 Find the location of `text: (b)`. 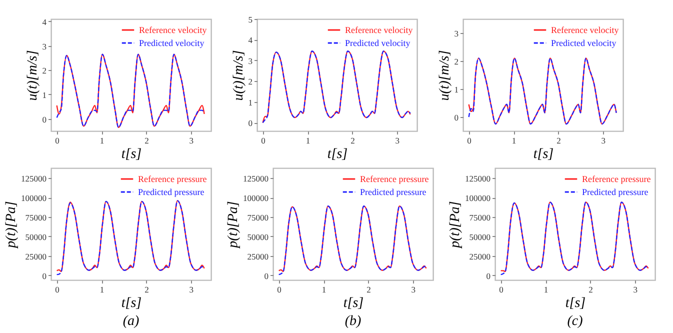

text: (b) is located at coordinates (353, 321).